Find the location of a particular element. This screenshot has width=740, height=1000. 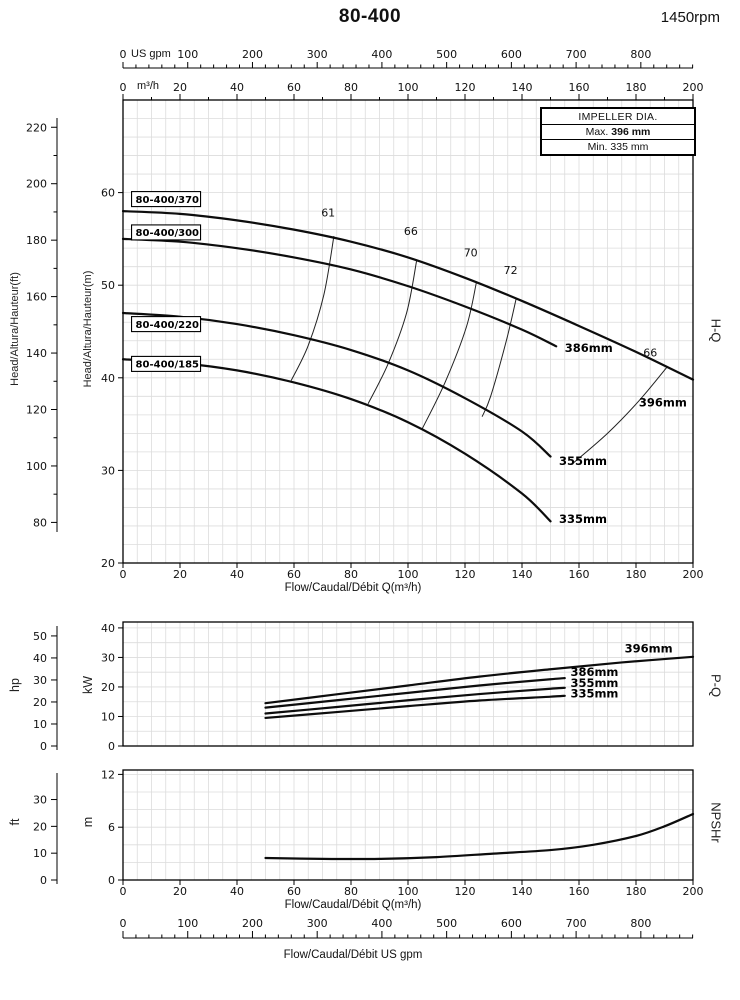

svg-text: 50 is located at coordinates (108, 285).